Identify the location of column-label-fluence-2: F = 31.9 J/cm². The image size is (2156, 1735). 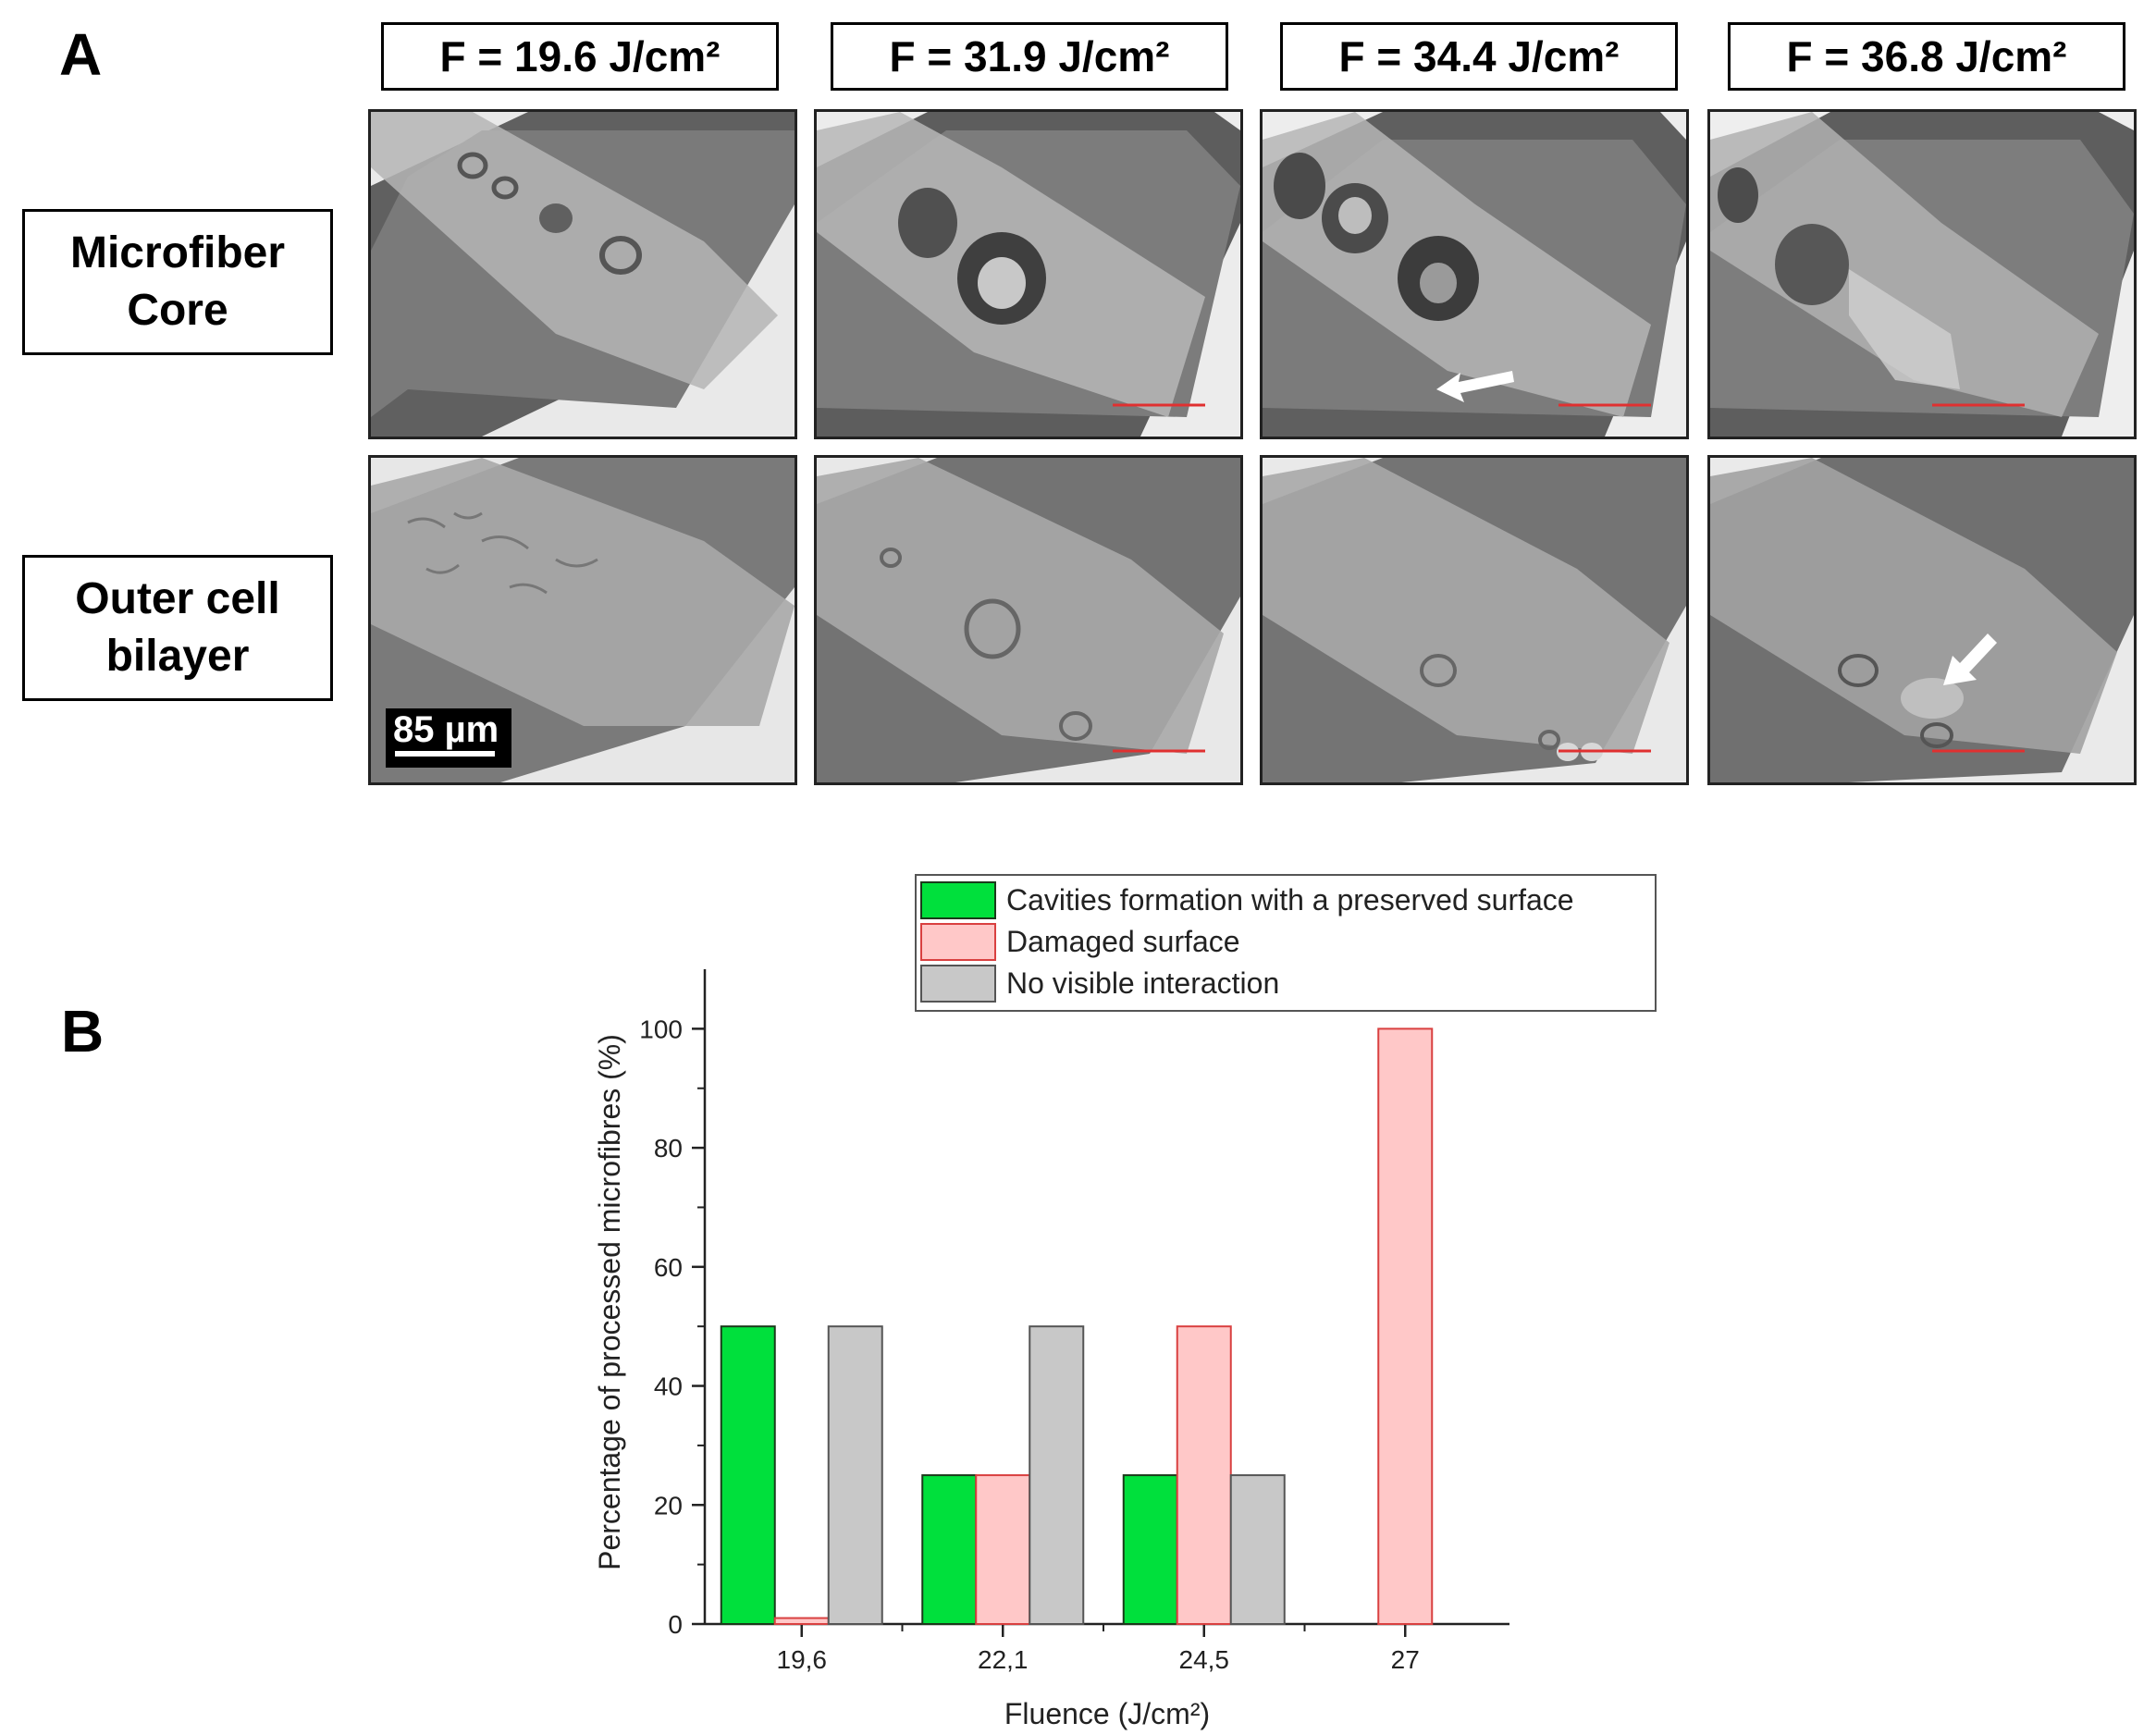
(1030, 57).